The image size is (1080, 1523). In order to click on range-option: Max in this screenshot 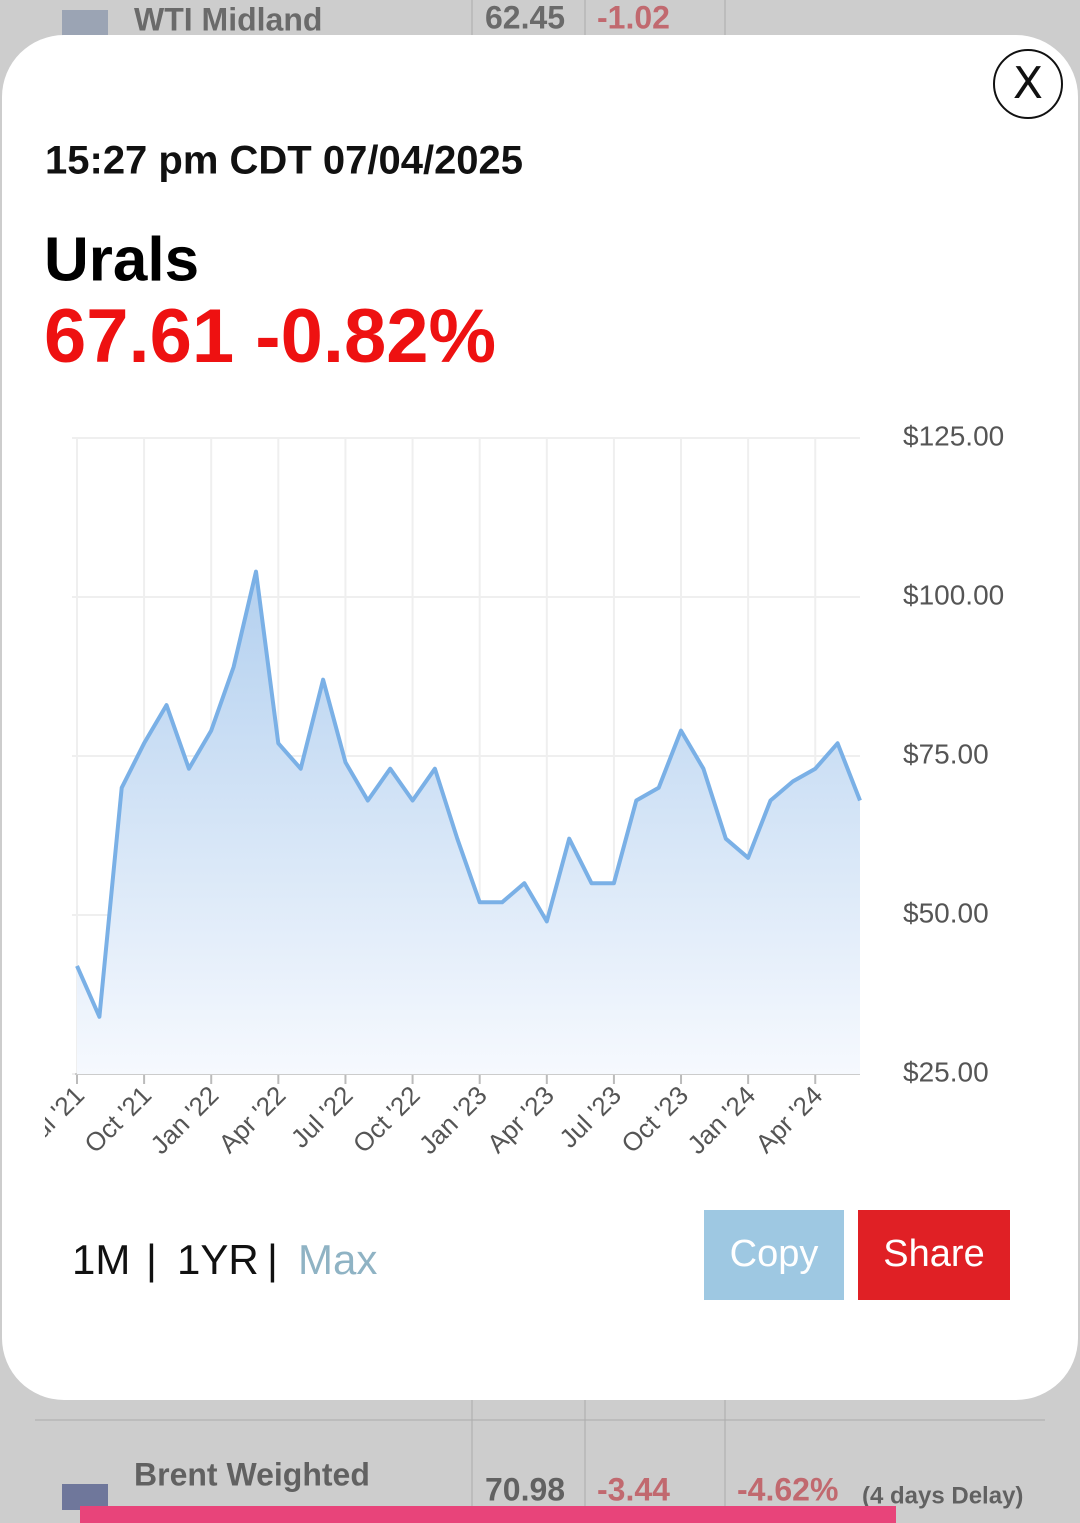, I will do `click(337, 1259)`.